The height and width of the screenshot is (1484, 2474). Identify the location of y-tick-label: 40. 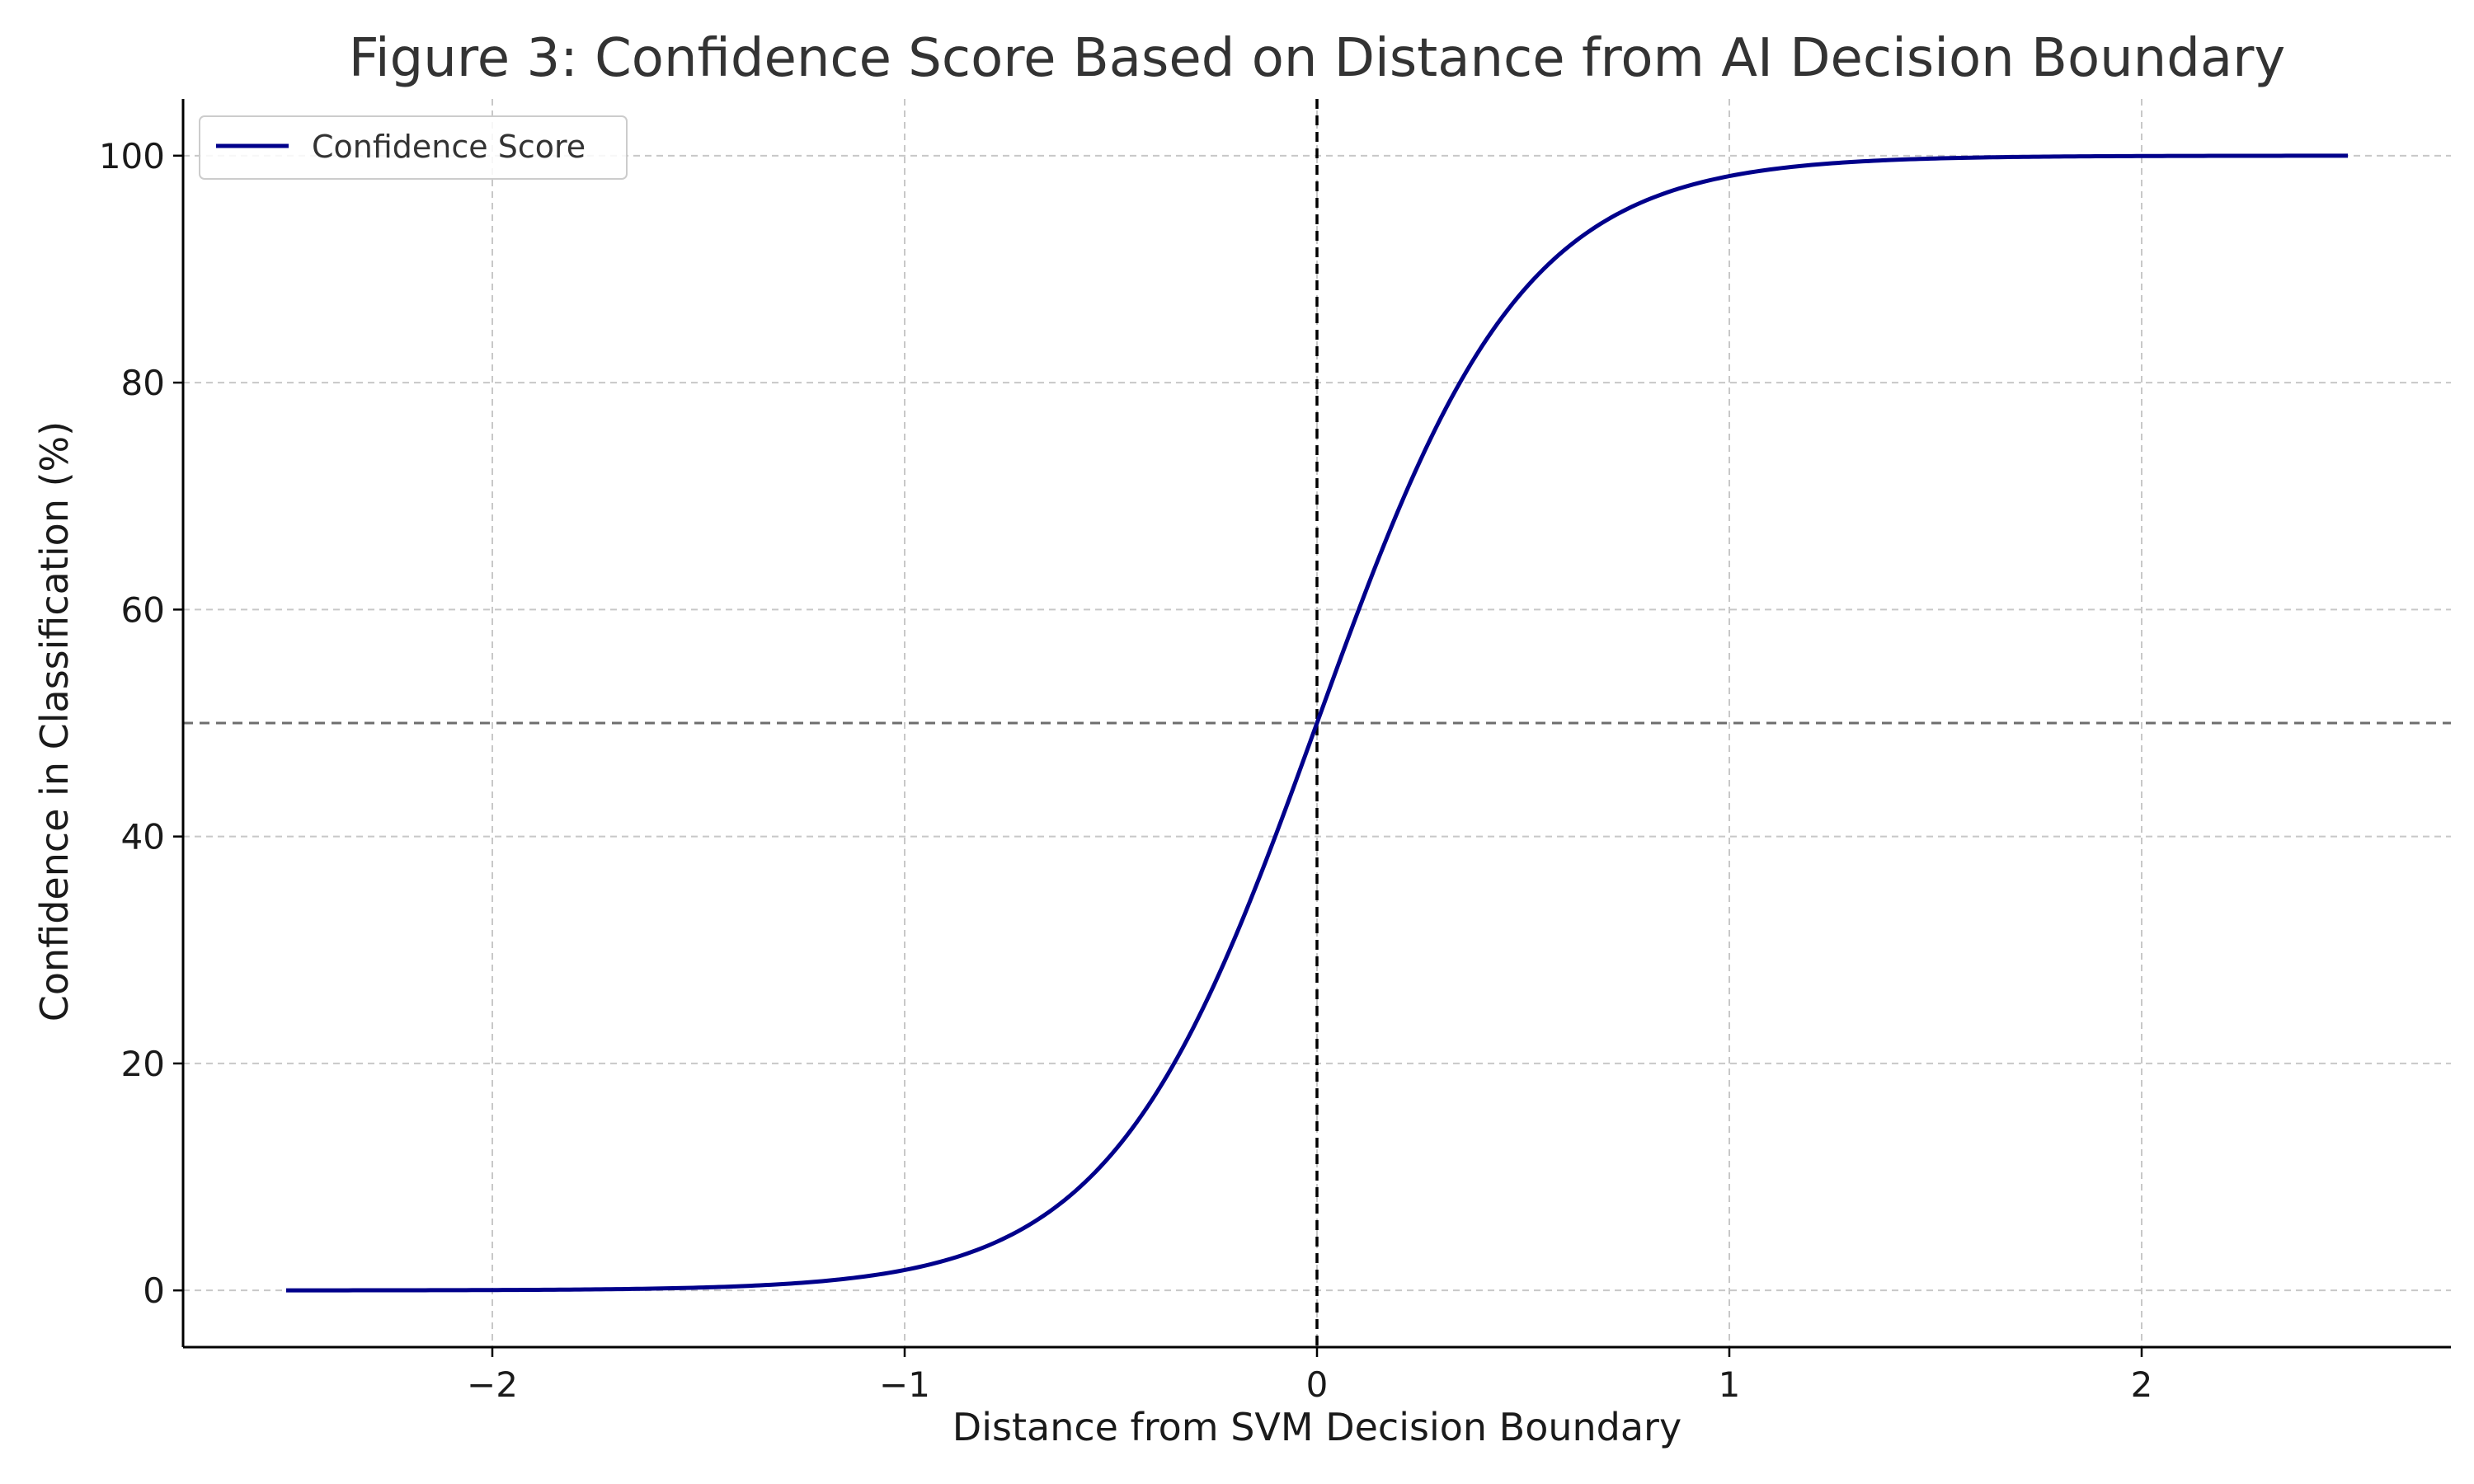
(143, 837).